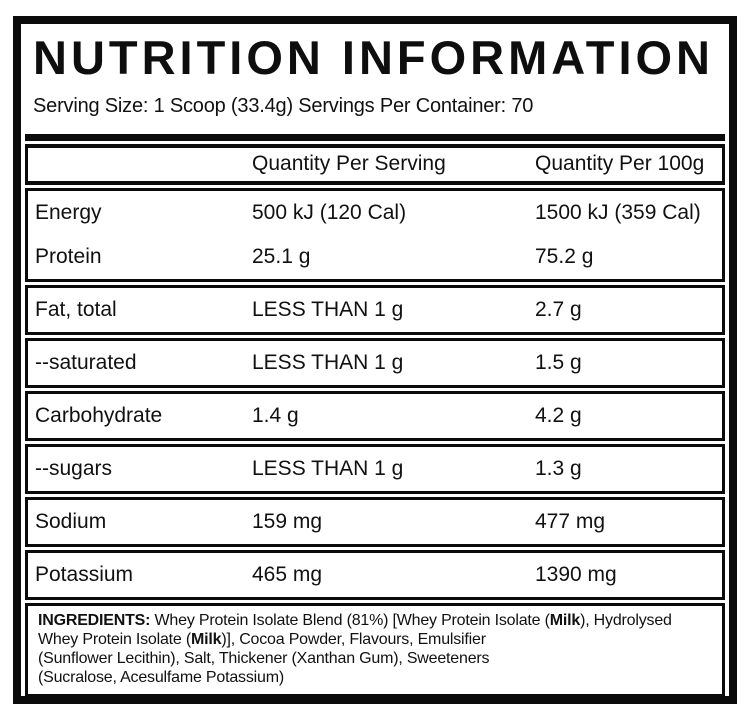  I want to click on table-row: --saturated LESS THAN 1 g 1.5 g, so click(375, 363).